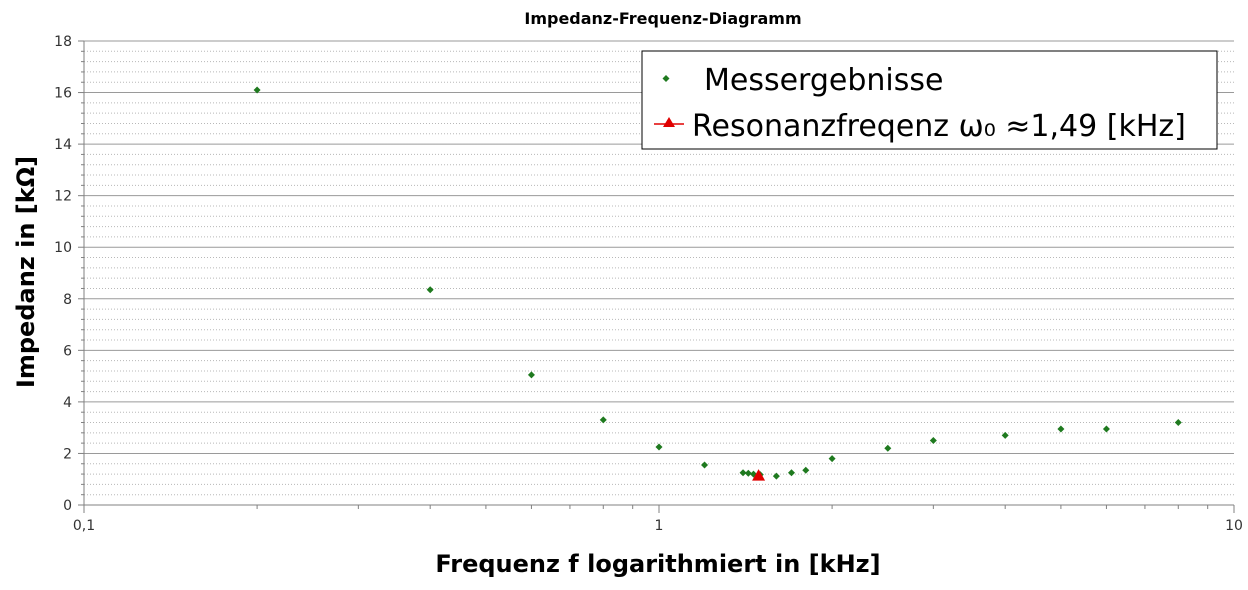 The image size is (1248, 590). I want to click on x-tick-labels: 0,1 1 10, so click(658, 526).